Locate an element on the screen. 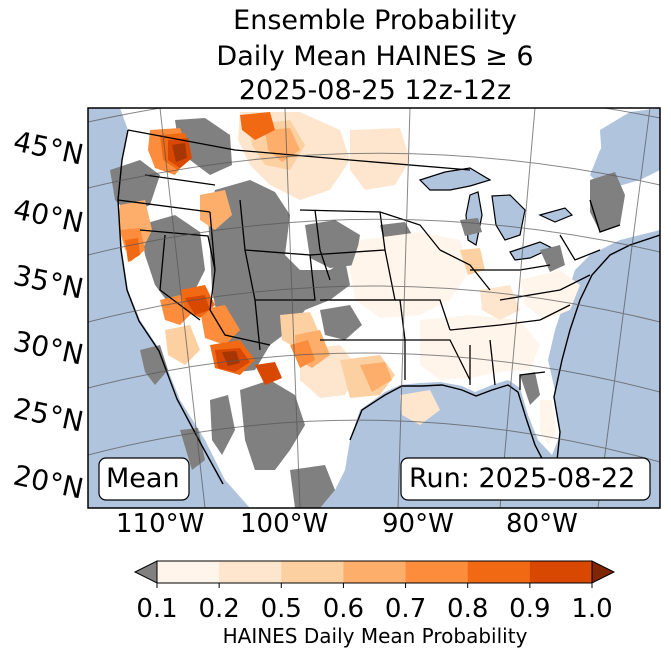  colorbar-tick-label: 0.8 is located at coordinates (467, 609).